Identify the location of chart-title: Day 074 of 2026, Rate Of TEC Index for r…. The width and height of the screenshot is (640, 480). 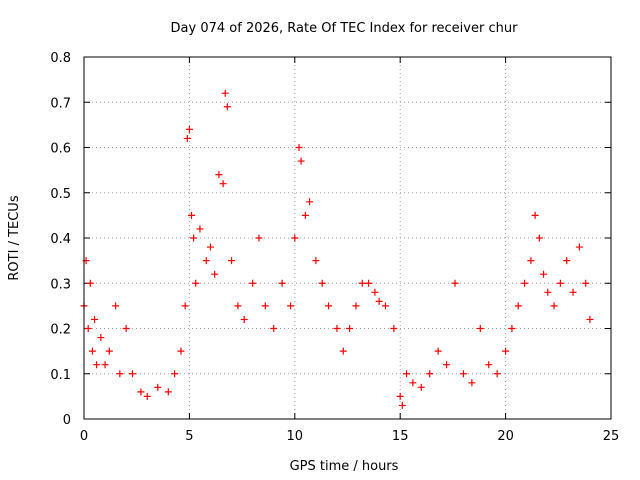
(345, 28).